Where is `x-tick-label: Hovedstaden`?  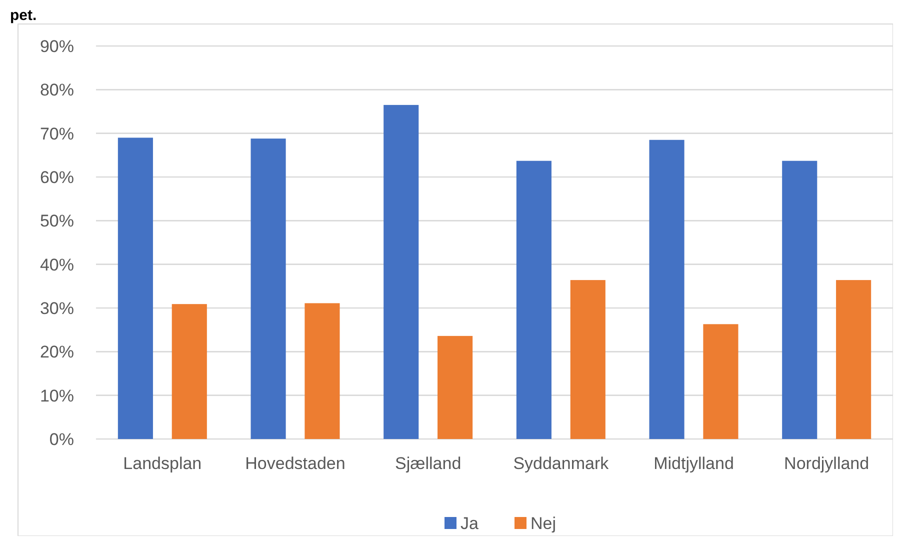 x-tick-label: Hovedstaden is located at coordinates (295, 463).